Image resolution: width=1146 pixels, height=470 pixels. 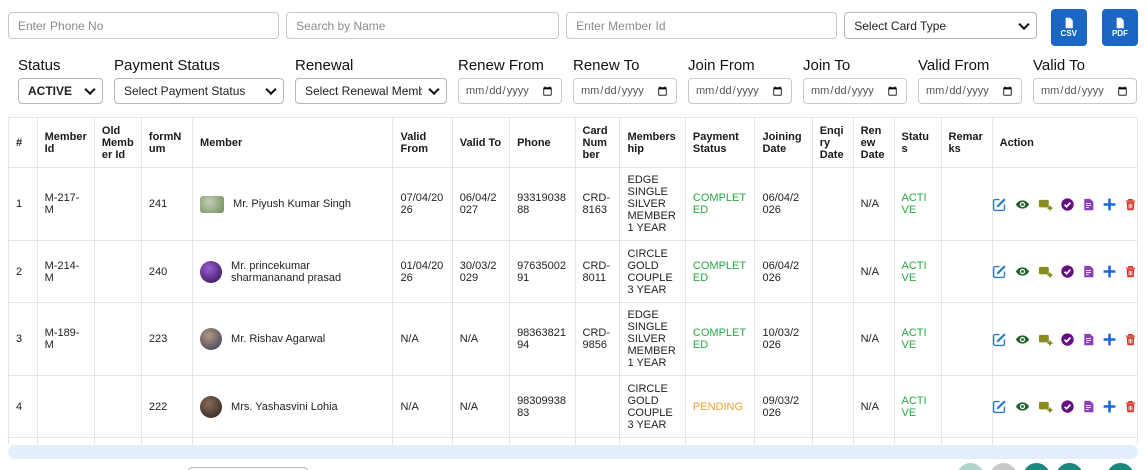 I want to click on col-header-membership: Membership, so click(x=652, y=142).